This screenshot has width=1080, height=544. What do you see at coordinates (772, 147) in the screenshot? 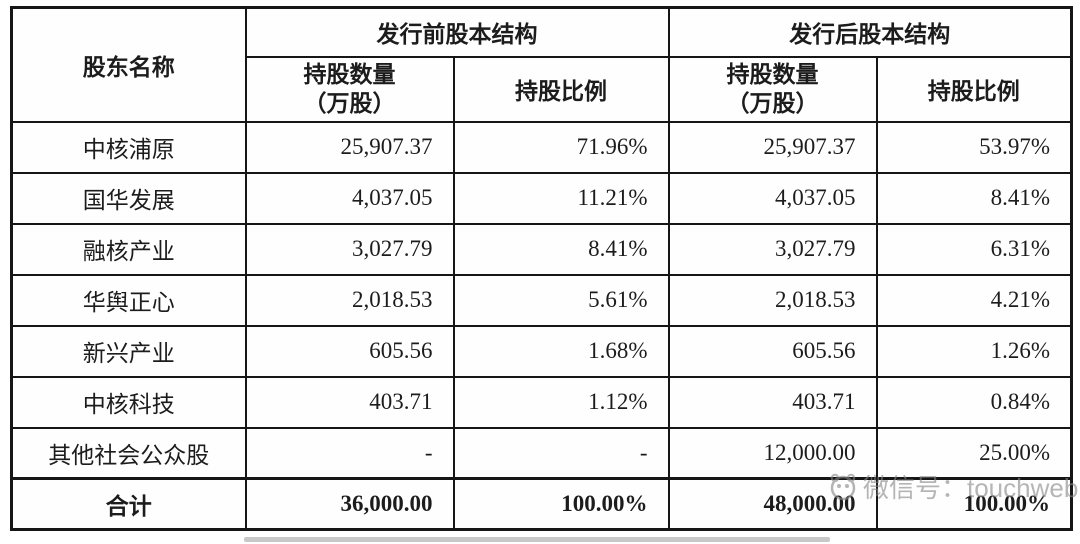
I see `post-qty-cell: 25,907.37` at bounding box center [772, 147].